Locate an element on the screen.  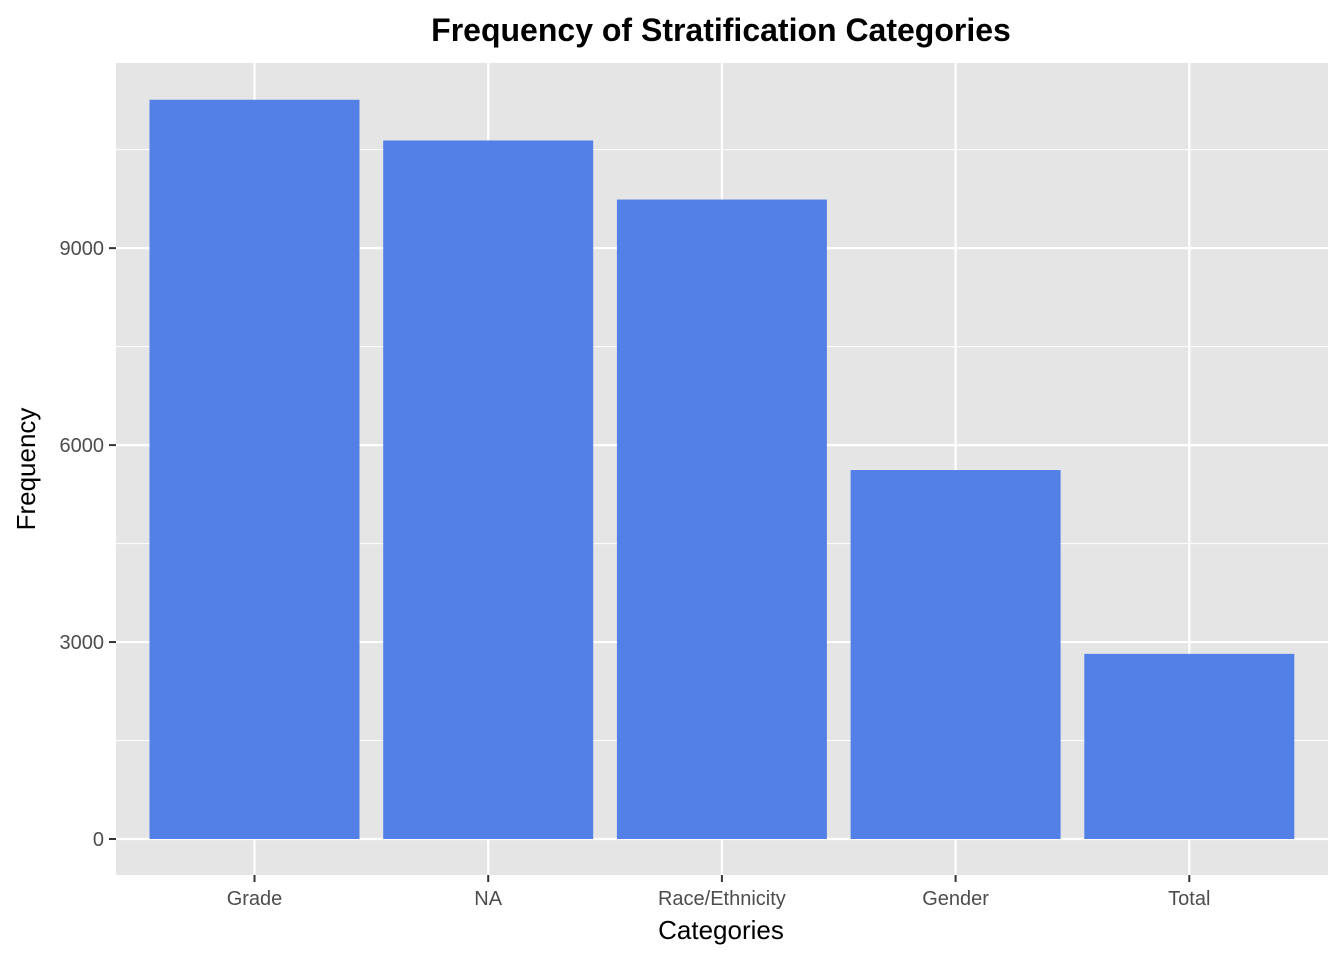
y-tick-label: 3000 is located at coordinates (82, 643).